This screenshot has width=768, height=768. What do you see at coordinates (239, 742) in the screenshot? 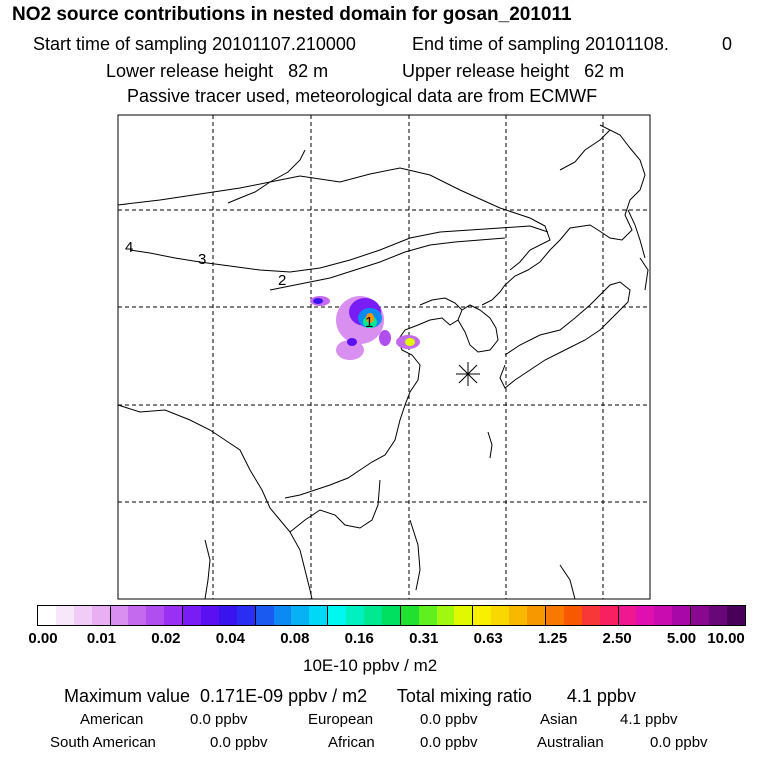
I see `region-south-american-value: 0.0 ppbv` at bounding box center [239, 742].